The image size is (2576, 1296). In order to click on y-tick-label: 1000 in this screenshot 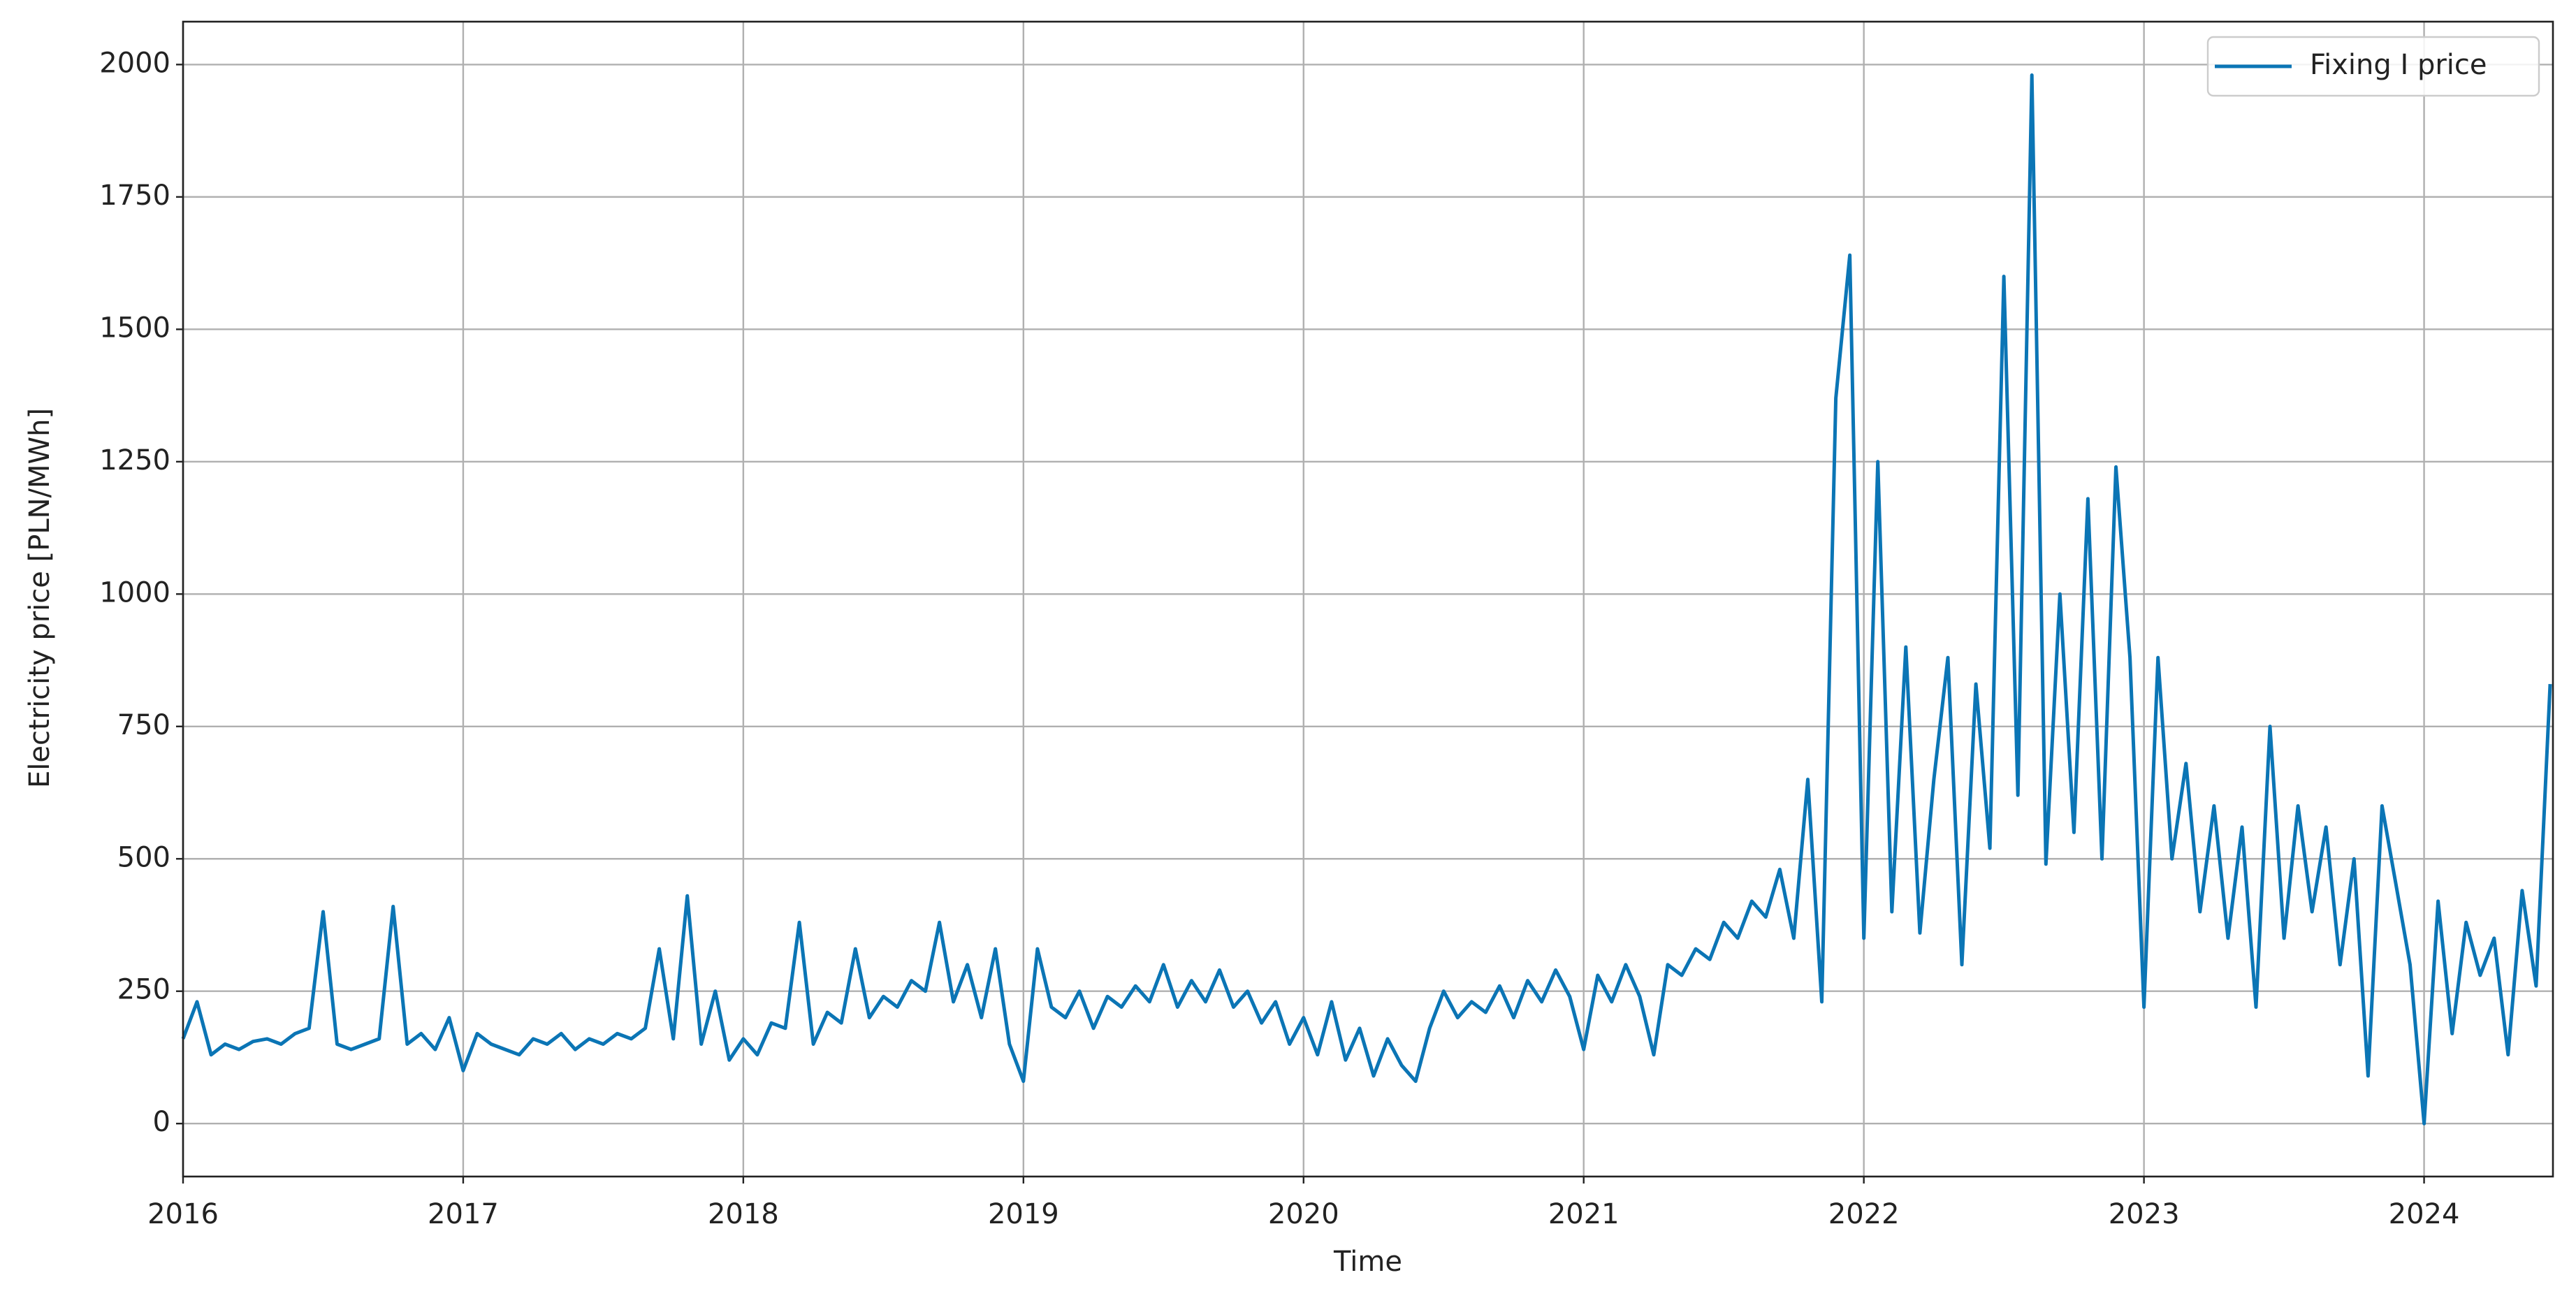, I will do `click(134, 592)`.